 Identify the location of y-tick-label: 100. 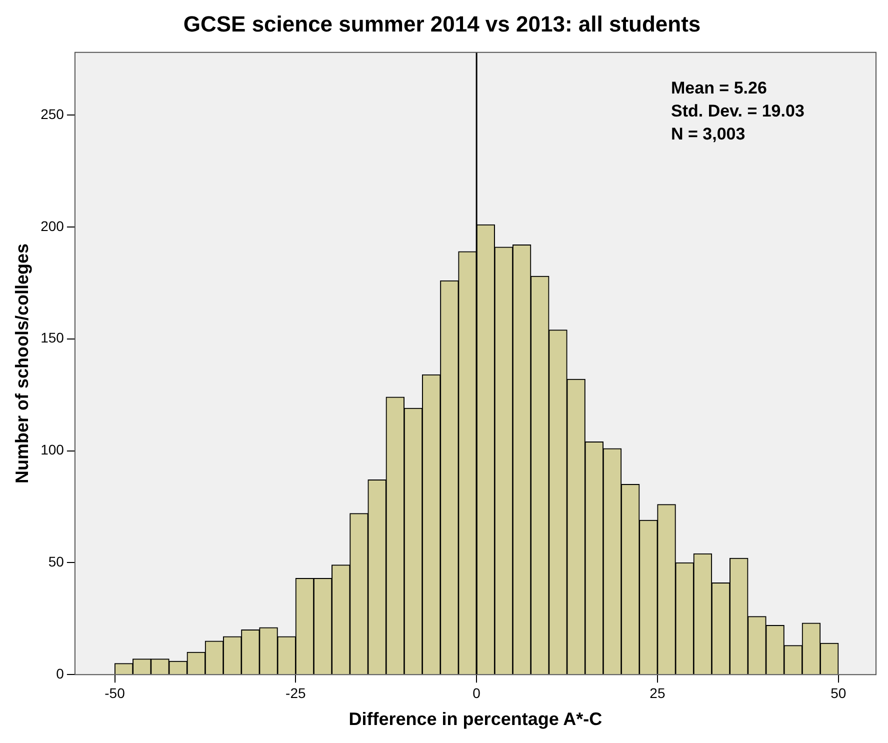
(52, 450).